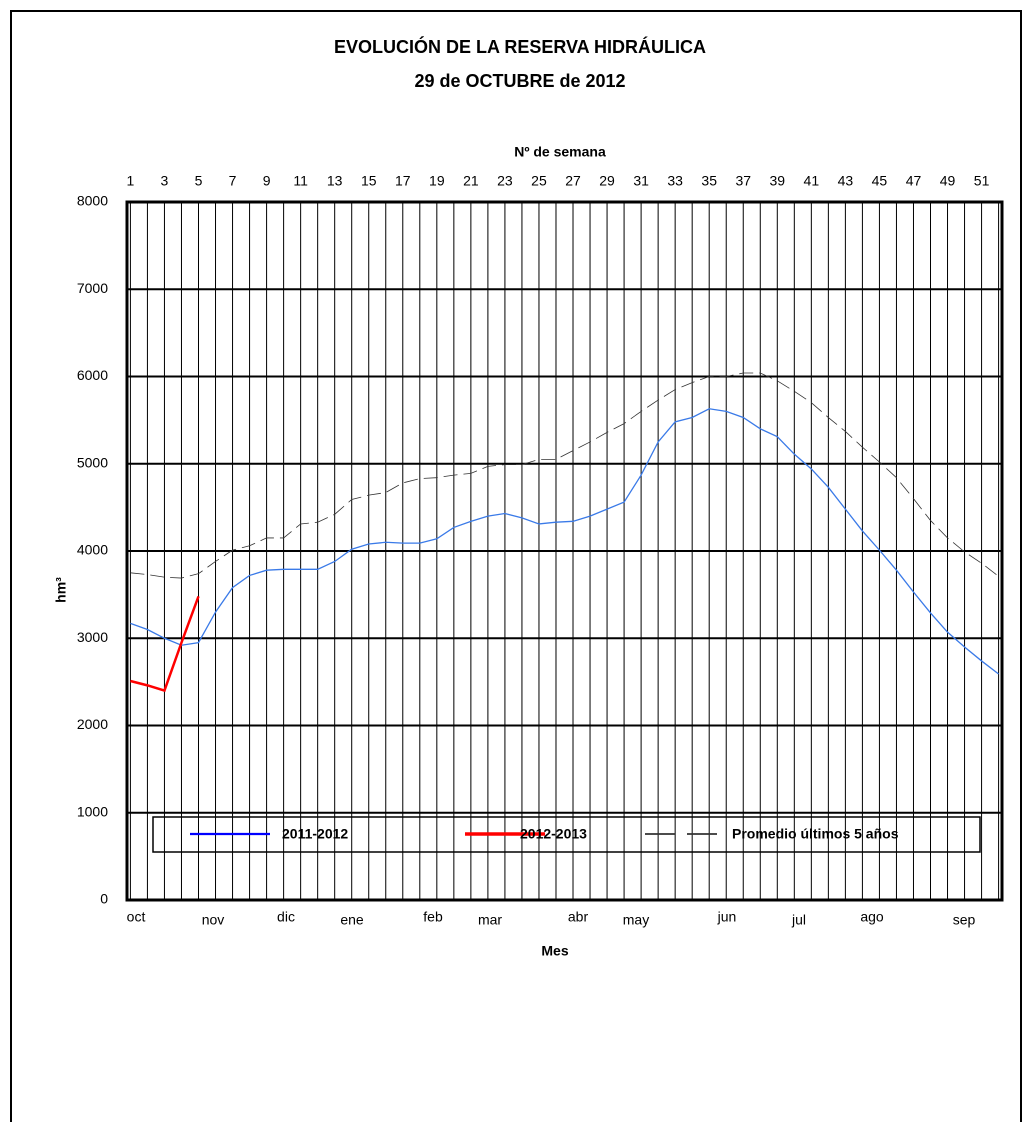 This screenshot has width=1025, height=1122. I want to click on x-tick-label: ene, so click(352, 920).